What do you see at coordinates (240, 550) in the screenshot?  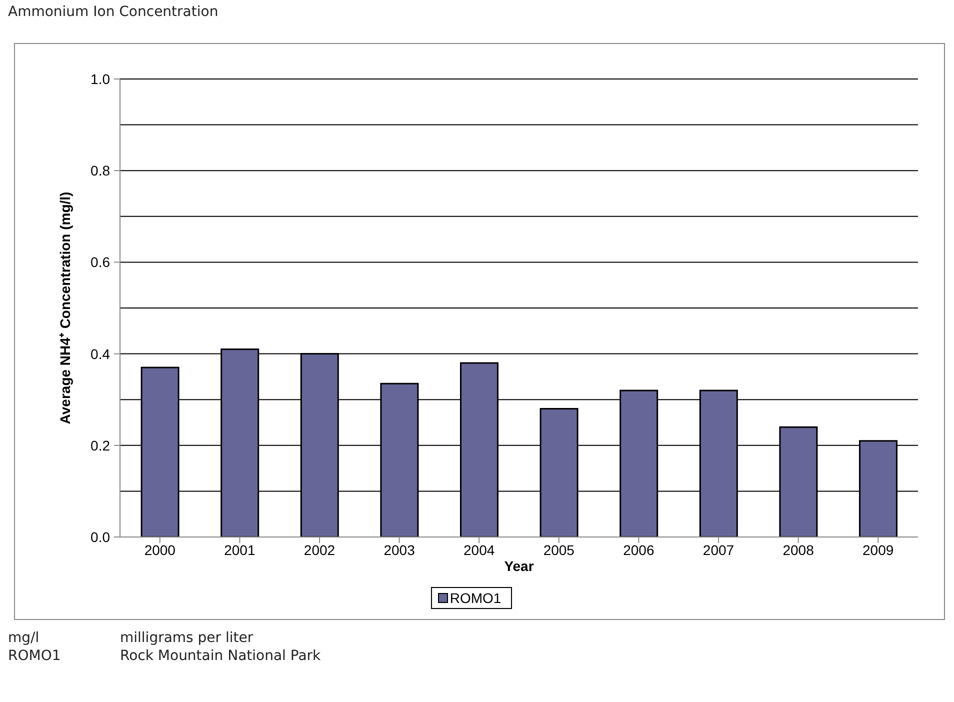 I see `x-tick-label: 2001` at bounding box center [240, 550].